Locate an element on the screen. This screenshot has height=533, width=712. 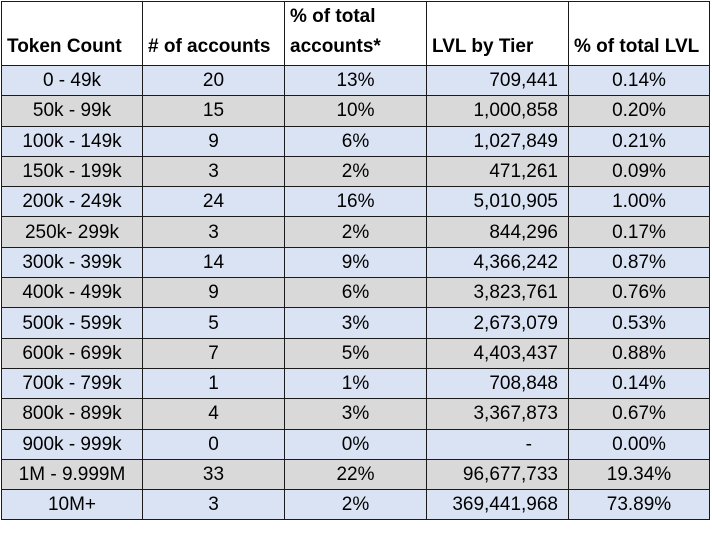
cell-lvl-by-tier: 96,677,733 is located at coordinates (497, 474).